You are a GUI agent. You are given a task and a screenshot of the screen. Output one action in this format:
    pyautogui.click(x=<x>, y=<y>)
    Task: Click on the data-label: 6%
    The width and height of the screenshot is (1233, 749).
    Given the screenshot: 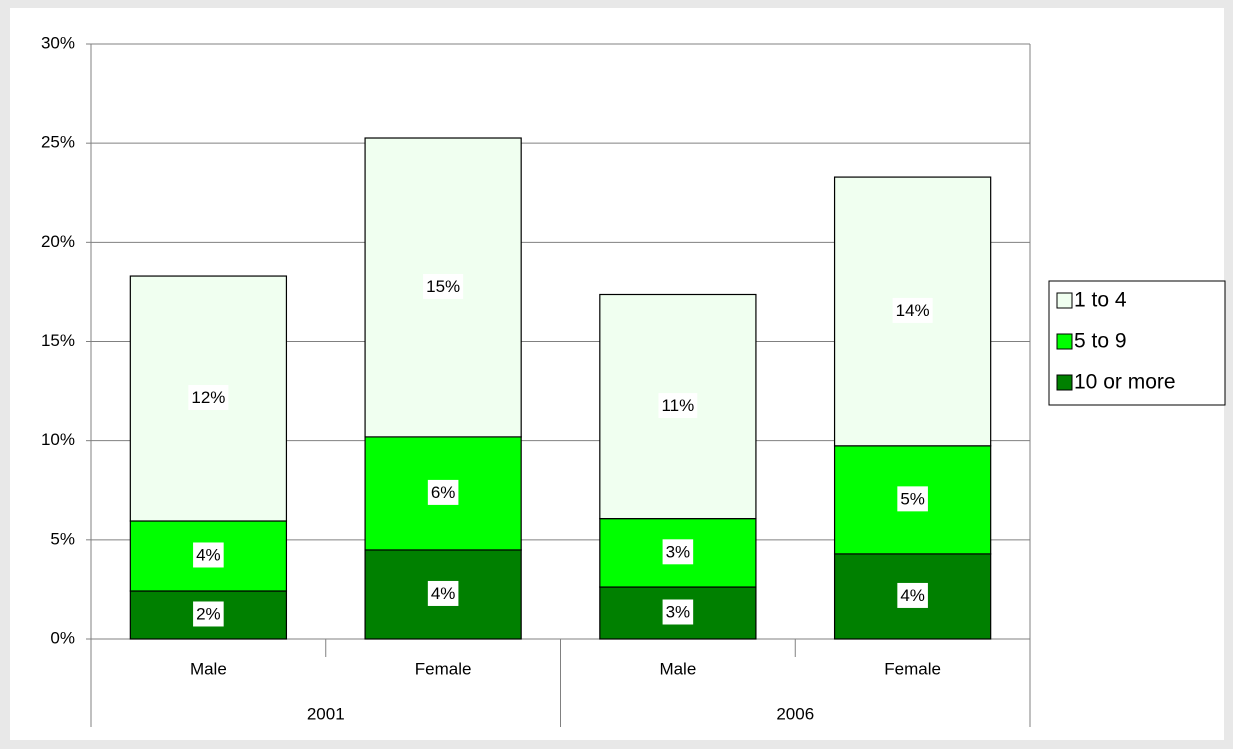 What is the action you would take?
    pyautogui.click(x=443, y=492)
    